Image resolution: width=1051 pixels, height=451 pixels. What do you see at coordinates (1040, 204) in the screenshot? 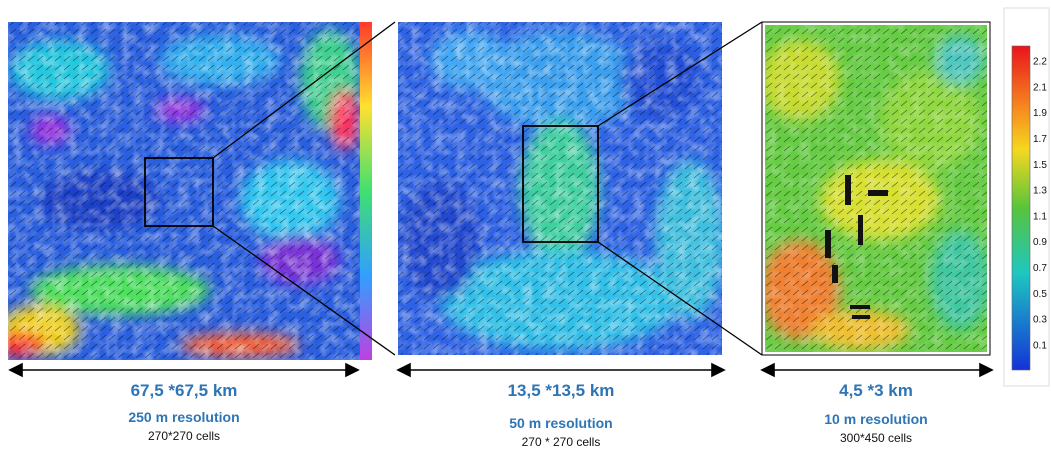
I see `colorbar-labels: 2.2 2.1 1.9 1.7 1.5 1.3 1.1 0.9 0.7 0.5 0.3 0.1` at bounding box center [1040, 204].